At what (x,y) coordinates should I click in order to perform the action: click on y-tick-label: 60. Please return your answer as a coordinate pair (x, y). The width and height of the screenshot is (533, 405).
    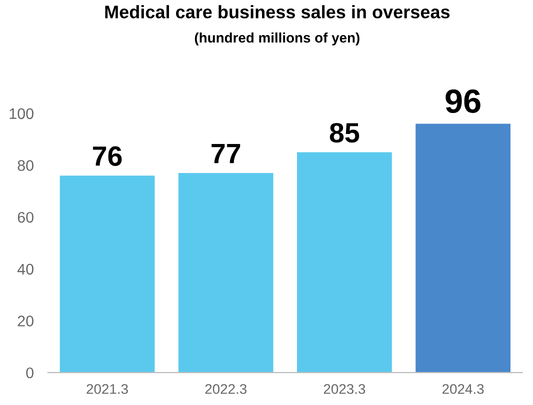
    Looking at the image, I should click on (26, 217).